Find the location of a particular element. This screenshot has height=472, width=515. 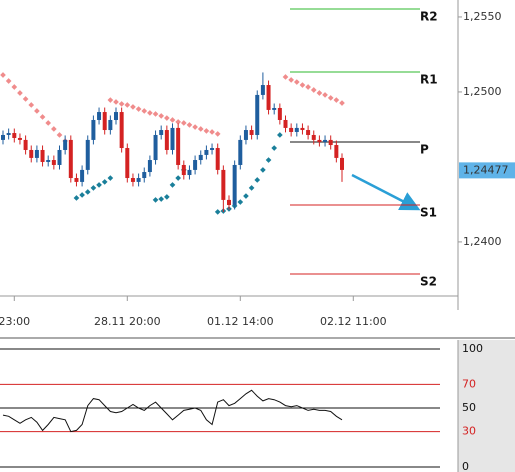

last-price-label: 1,24477 is located at coordinates (486, 169).